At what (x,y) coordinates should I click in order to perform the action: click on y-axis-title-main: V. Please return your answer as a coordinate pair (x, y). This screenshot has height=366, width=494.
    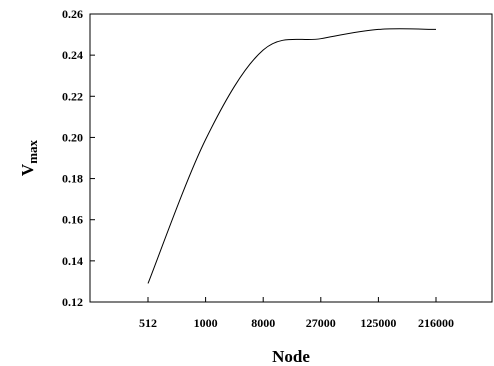
    Looking at the image, I should click on (27, 169).